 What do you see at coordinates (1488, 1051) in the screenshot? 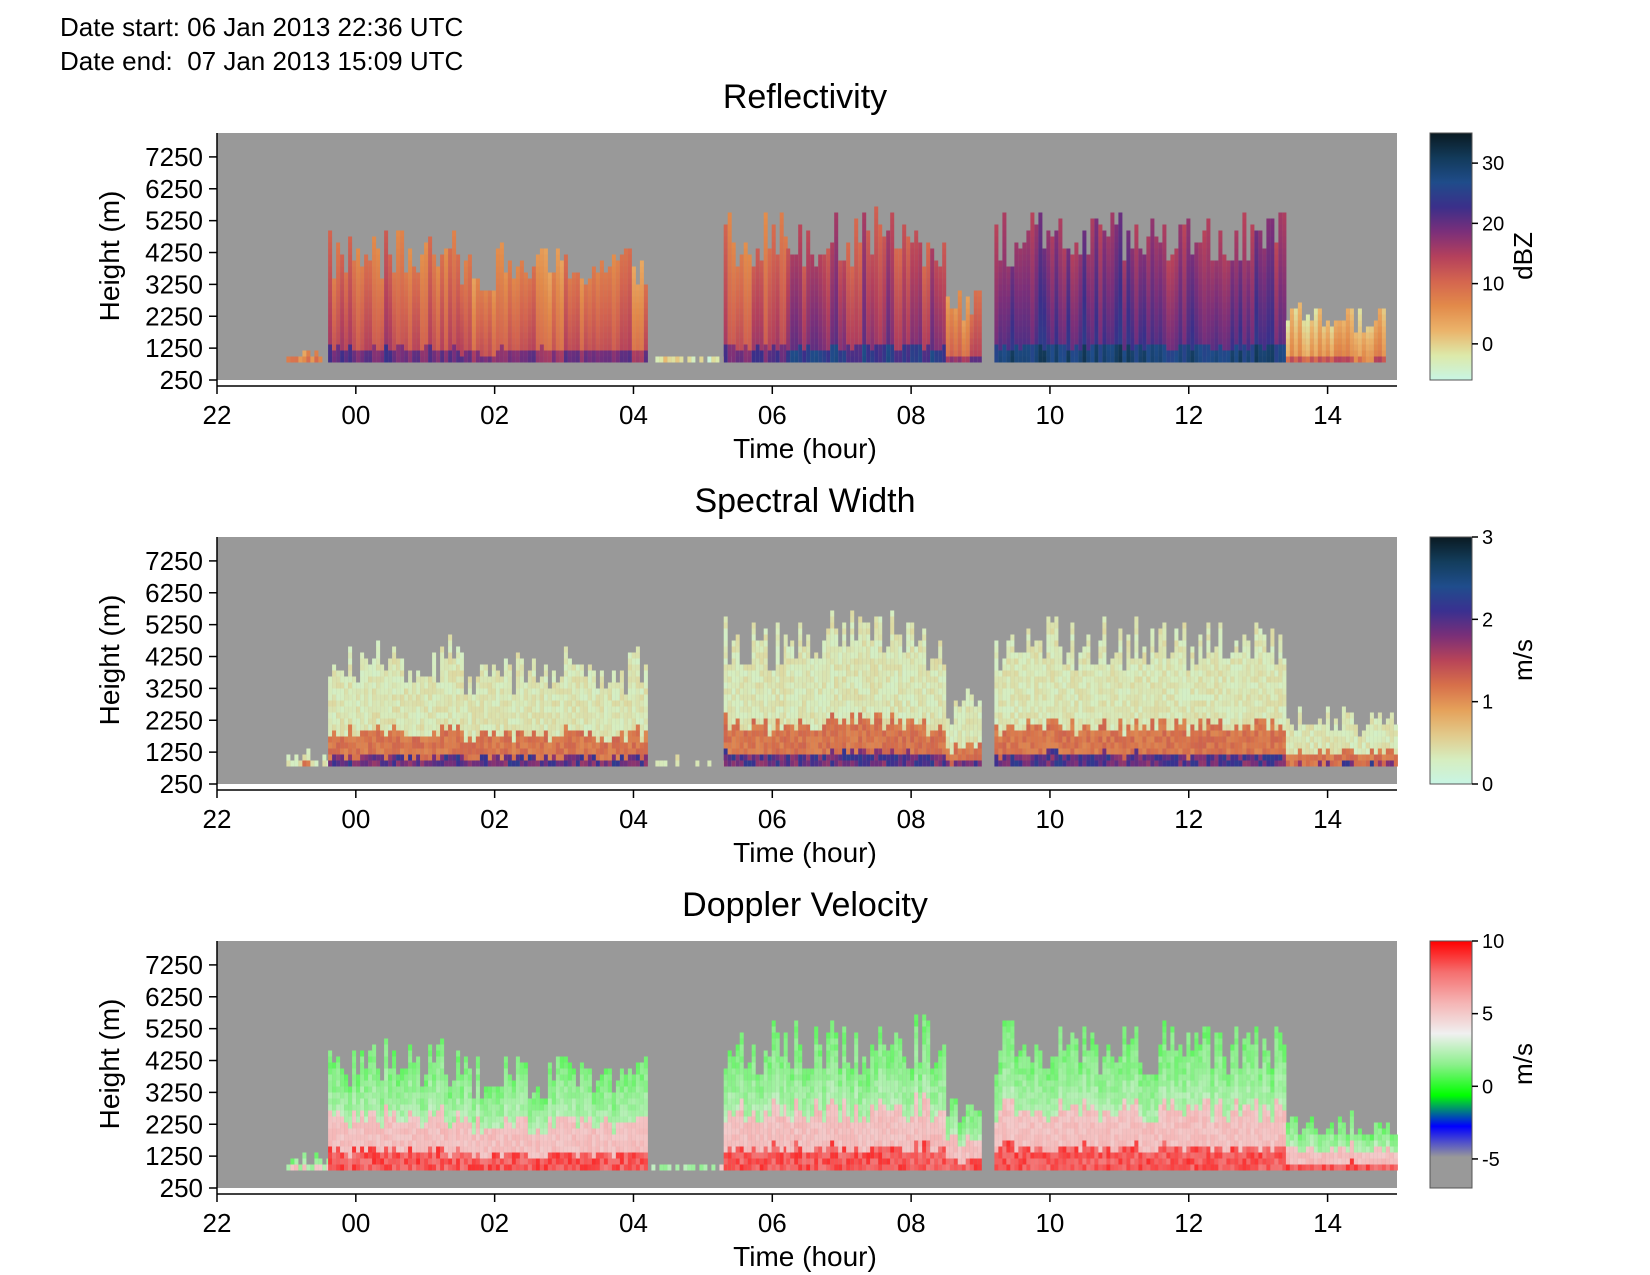
I see `colorbar-ticks: -5 0 5 10` at bounding box center [1488, 1051].